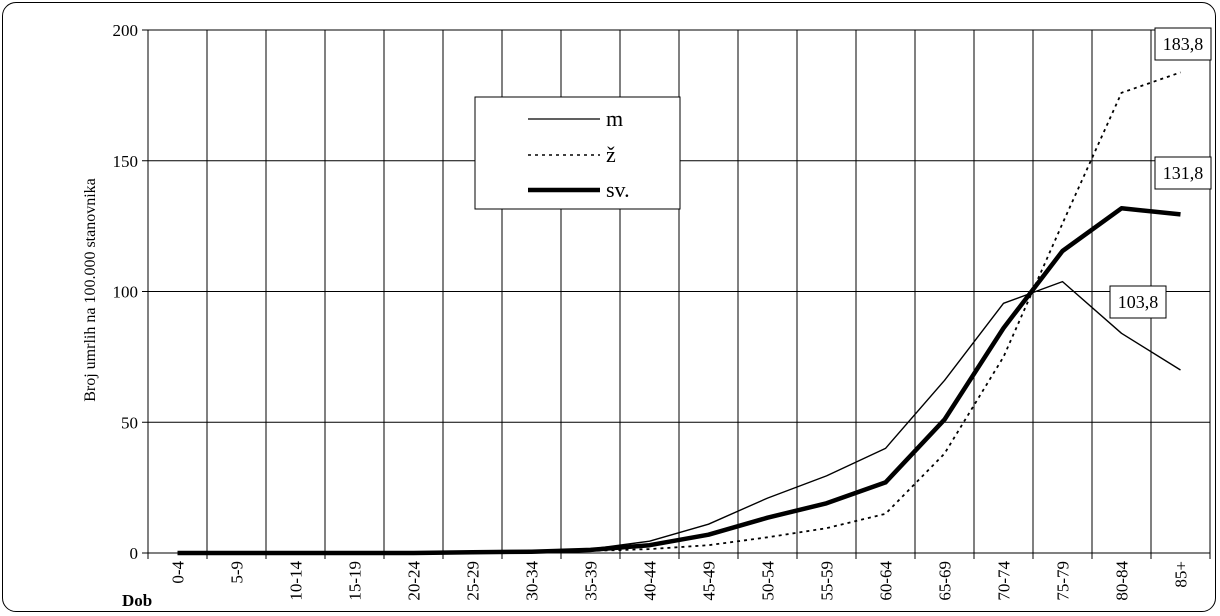 The height and width of the screenshot is (616, 1220). Describe the element at coordinates (614, 118) in the screenshot. I see `legend-label-m: m` at that location.